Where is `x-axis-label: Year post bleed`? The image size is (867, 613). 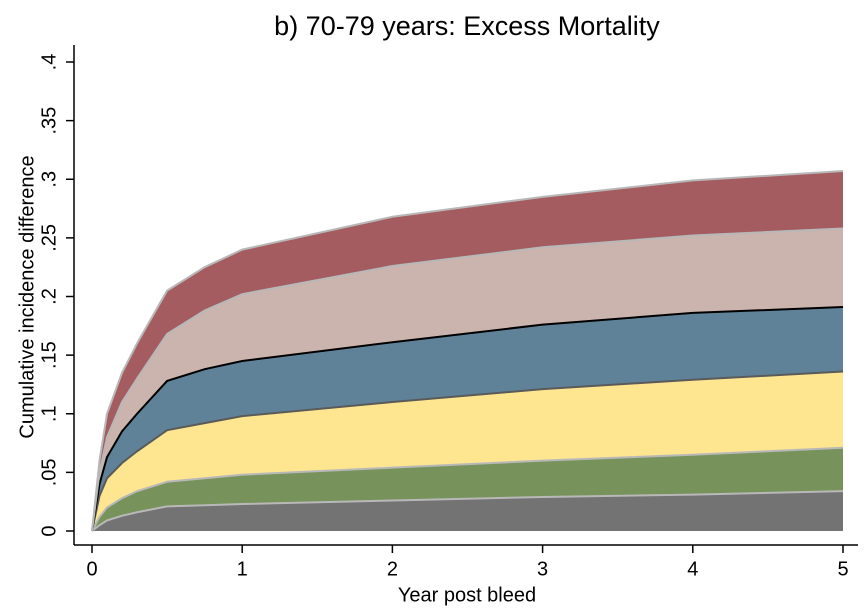 x-axis-label: Year post bleed is located at coordinates (467, 595).